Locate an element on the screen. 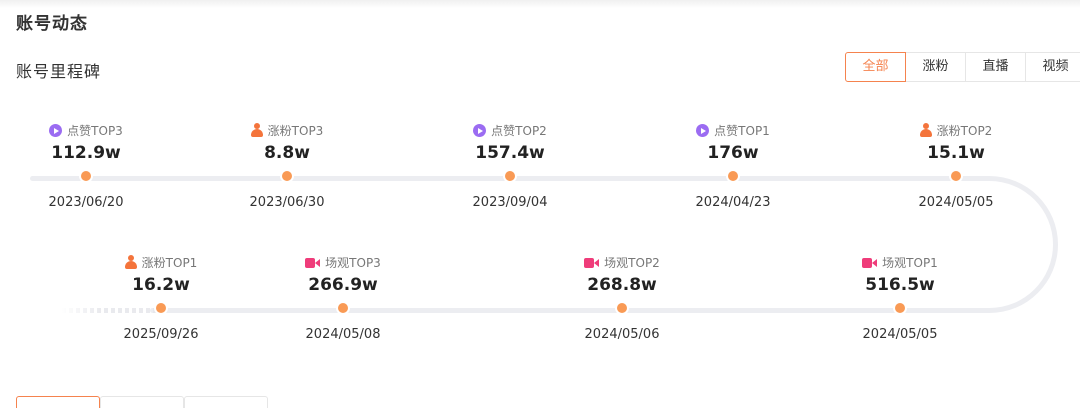 The height and width of the screenshot is (408, 1080). milestone-value: 157.4w is located at coordinates (510, 153).